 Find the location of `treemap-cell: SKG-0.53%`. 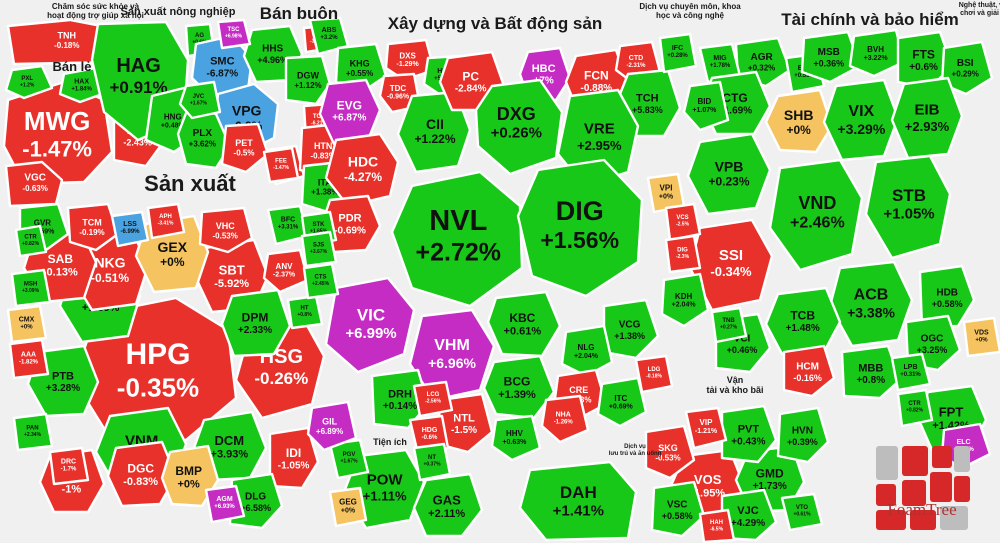

treemap-cell: SKG-0.53% is located at coordinates (670, 452).